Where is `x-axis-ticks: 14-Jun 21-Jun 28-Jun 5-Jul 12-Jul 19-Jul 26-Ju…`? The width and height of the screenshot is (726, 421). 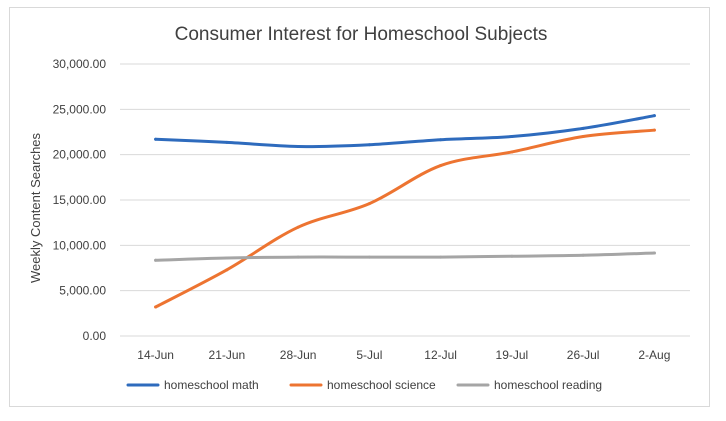 x-axis-ticks: 14-Jun 21-Jun 28-Jun 5-Jul 12-Jul 19-Jul 26-Ju… is located at coordinates (403, 355).